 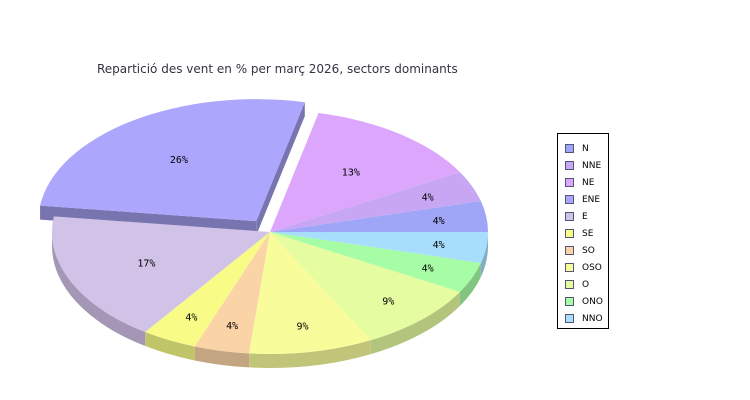 I want to click on pie-wall-o, so click(x=415, y=323).